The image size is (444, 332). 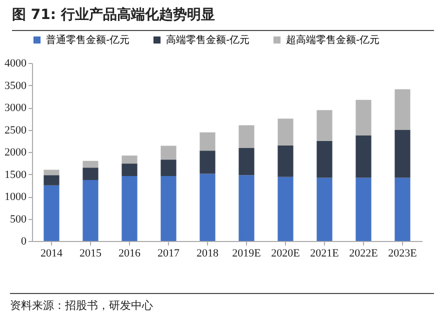 What do you see at coordinates (169, 254) in the screenshot?
I see `x-tick-label: 2017` at bounding box center [169, 254].